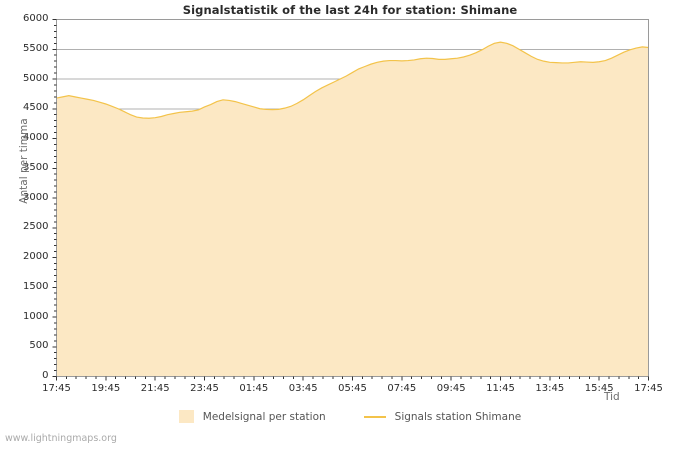  What do you see at coordinates (458, 416) in the screenshot?
I see `legend-label-station: Signals station Shimane` at bounding box center [458, 416].